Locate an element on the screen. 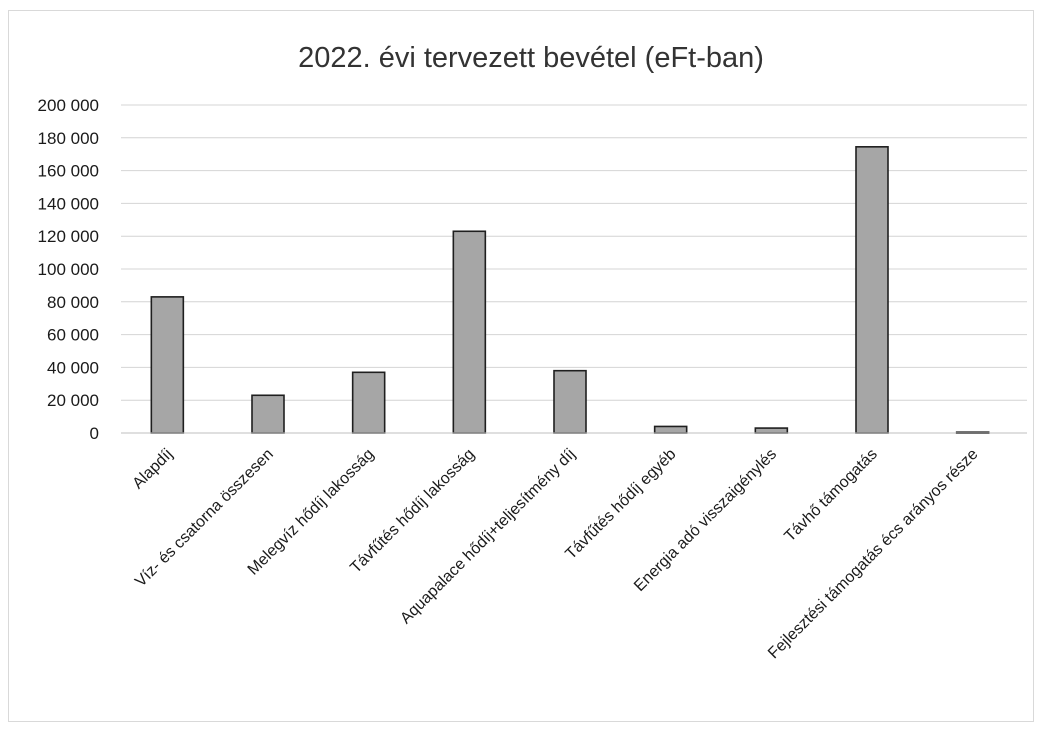 Image resolution: width=1044 pixels, height=731 pixels. y-tick-label: 40 000 is located at coordinates (73, 367).